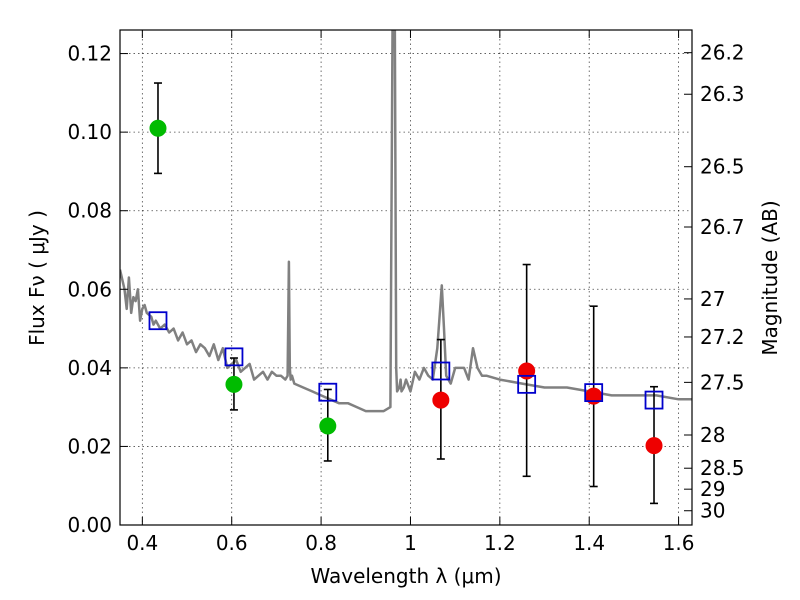 This screenshot has height=600, width=800. I want to click on y2-axis-label: Magnitude (AB), so click(770, 277).